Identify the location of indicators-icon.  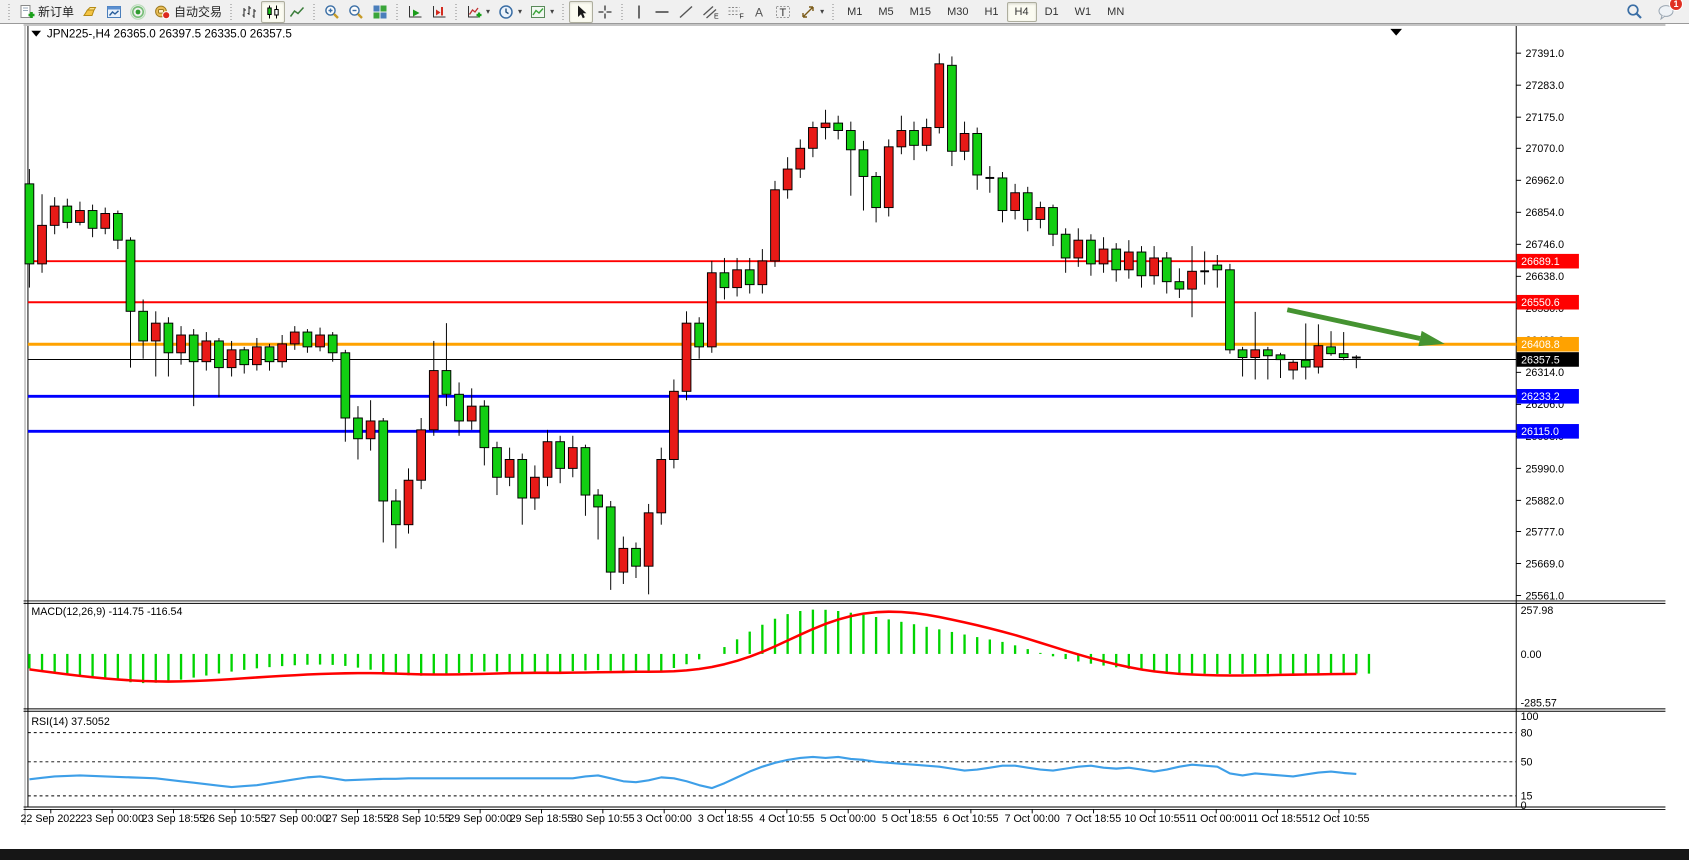
(474, 12).